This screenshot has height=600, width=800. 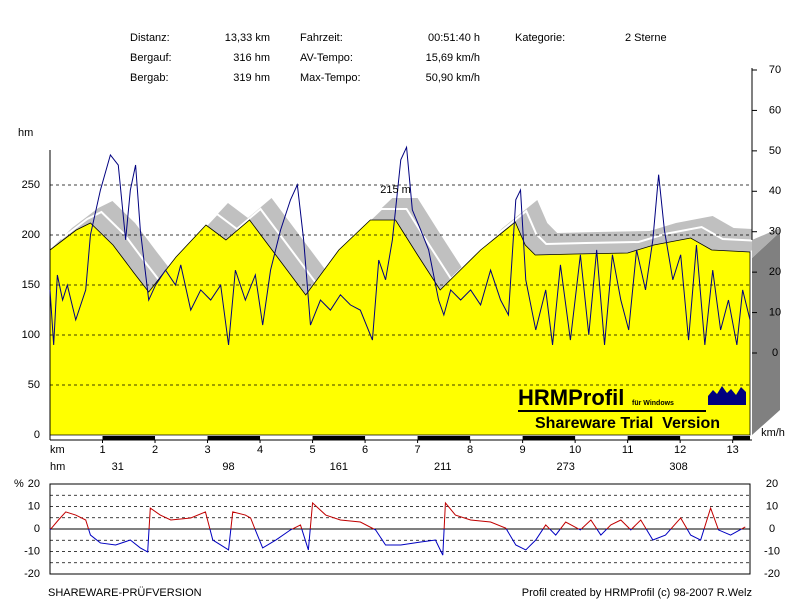 What do you see at coordinates (727, 395) in the screenshot?
I see `logo-icon` at bounding box center [727, 395].